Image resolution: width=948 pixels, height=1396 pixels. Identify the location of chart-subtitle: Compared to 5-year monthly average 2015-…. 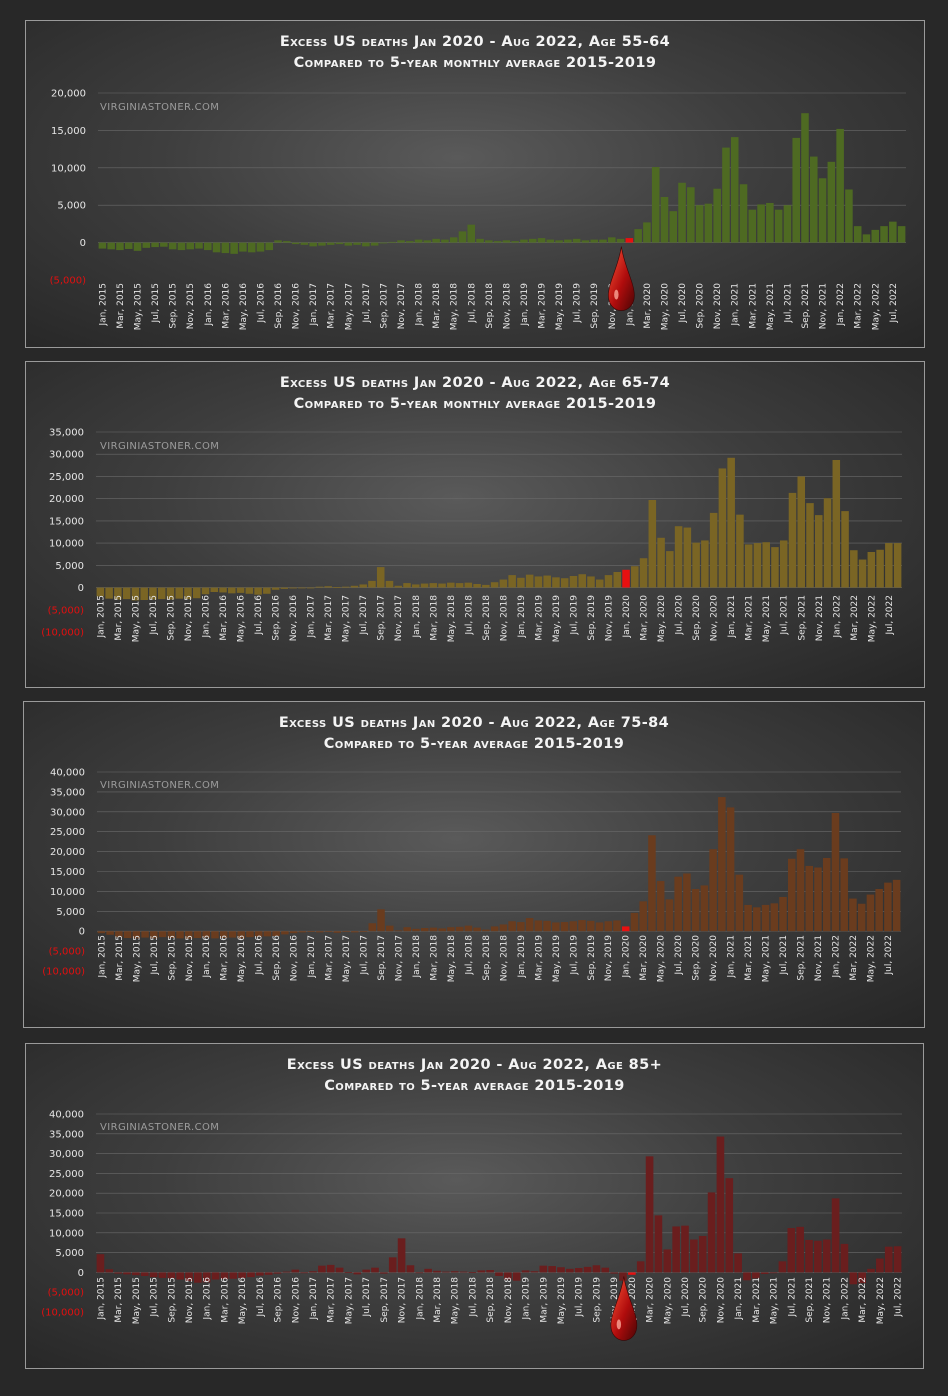
(475, 404).